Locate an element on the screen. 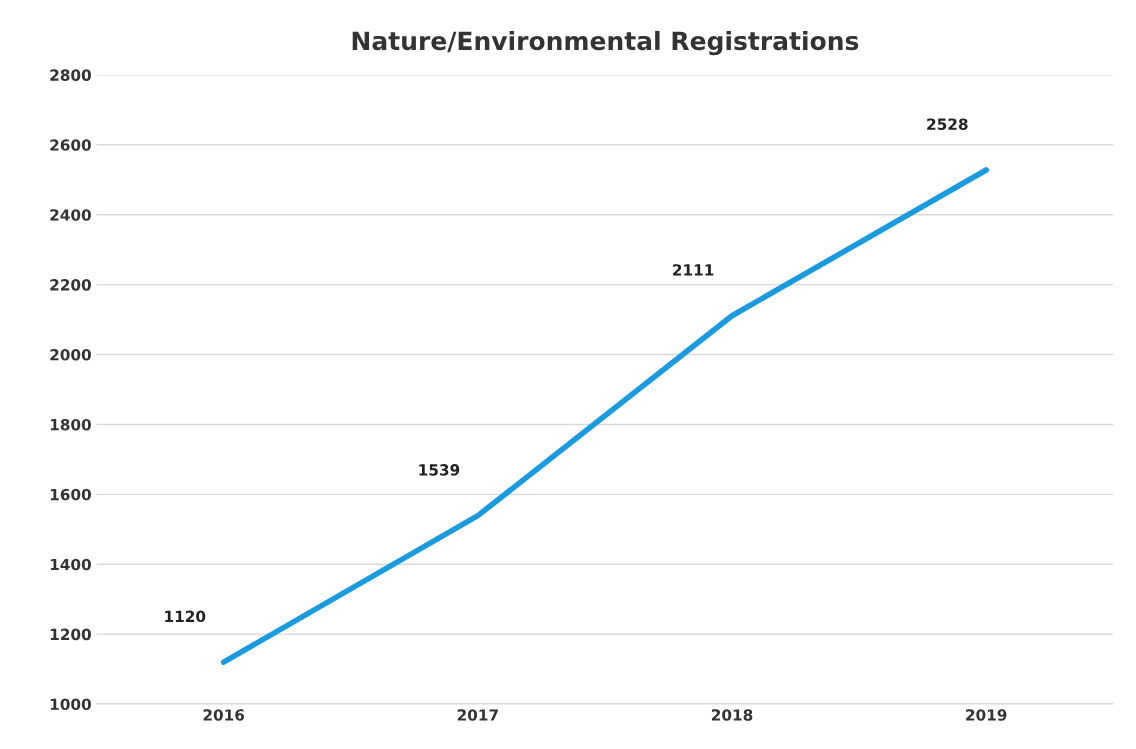 This screenshot has height=749, width=1136. y-tick-label: 2200 is located at coordinates (70, 285).